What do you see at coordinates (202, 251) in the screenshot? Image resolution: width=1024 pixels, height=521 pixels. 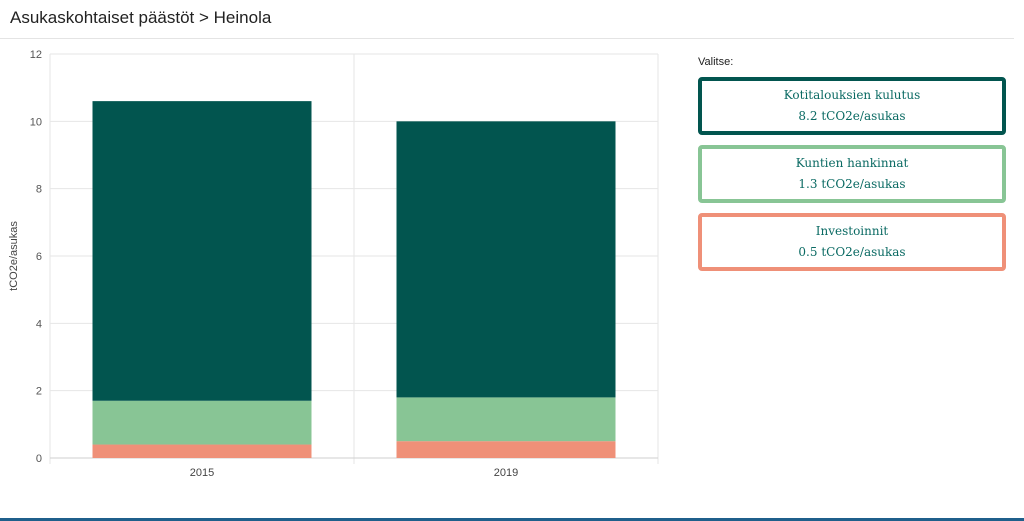 I see `bar-segment-2015-kotitalouksien-kulutus` at bounding box center [202, 251].